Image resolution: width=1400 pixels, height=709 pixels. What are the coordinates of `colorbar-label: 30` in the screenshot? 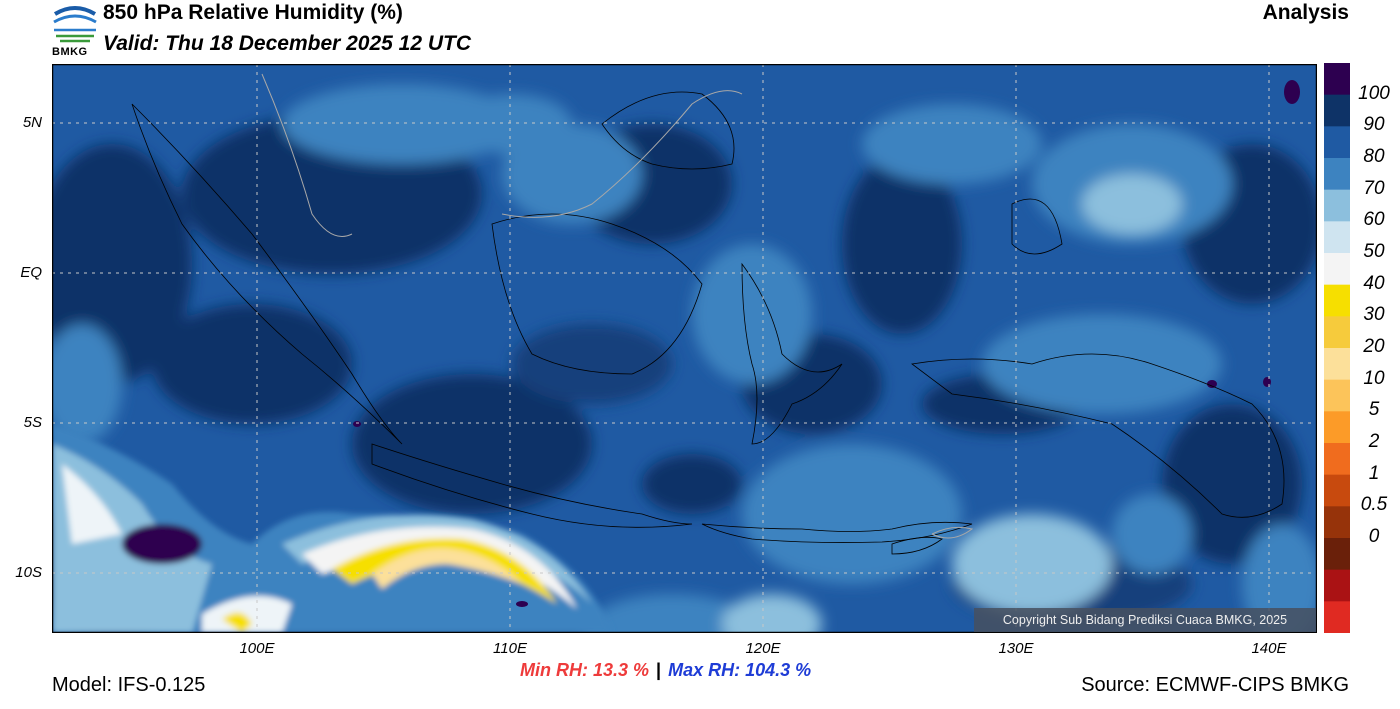 It's located at (1374, 315).